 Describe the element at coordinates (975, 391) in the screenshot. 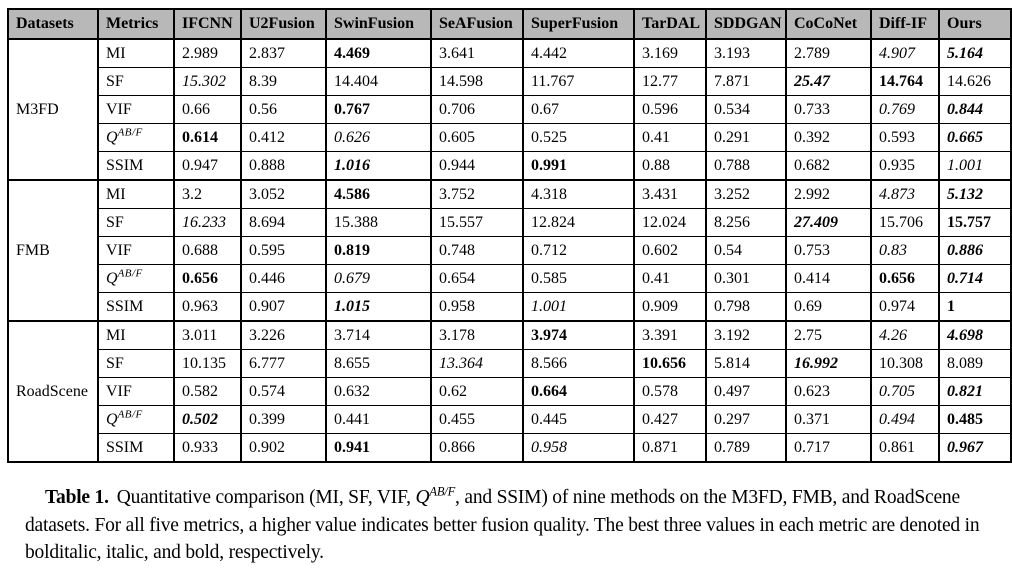

I see `value-cell: 0.821` at that location.